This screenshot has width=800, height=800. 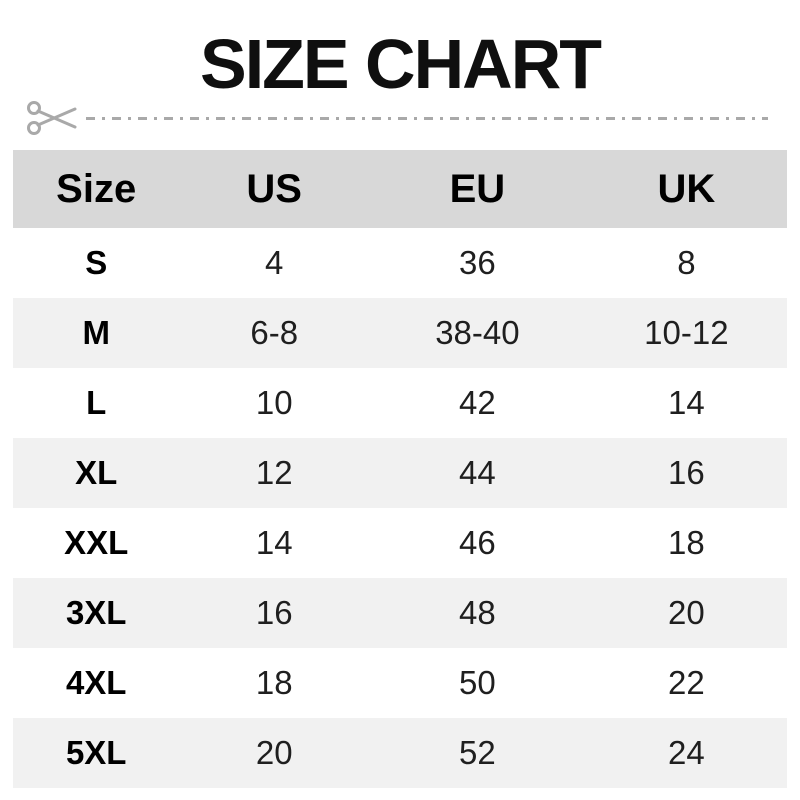 What do you see at coordinates (96, 188) in the screenshot?
I see `column-header-size: Size` at bounding box center [96, 188].